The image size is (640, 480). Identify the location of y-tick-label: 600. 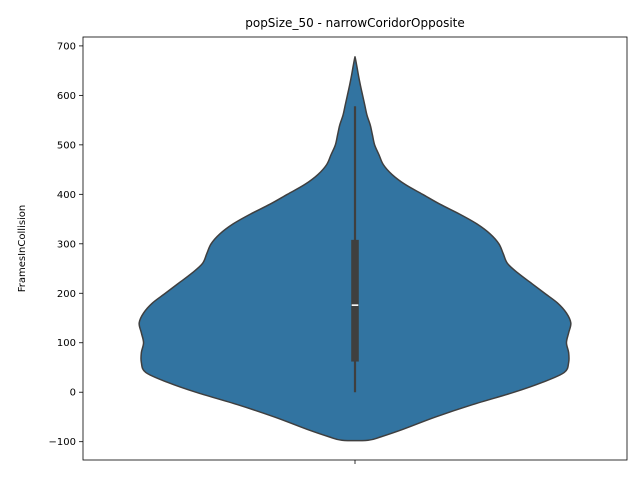
(66, 96).